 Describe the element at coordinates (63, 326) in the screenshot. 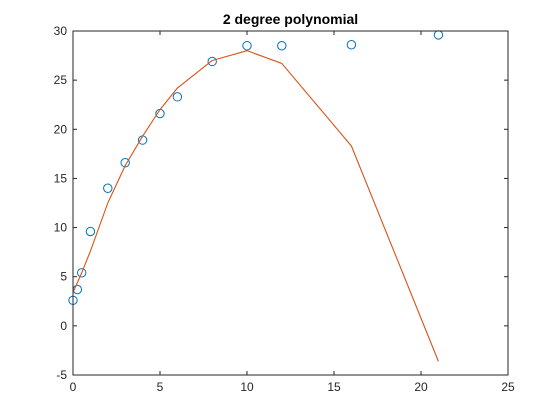

I see `y-tick-label: 0` at that location.